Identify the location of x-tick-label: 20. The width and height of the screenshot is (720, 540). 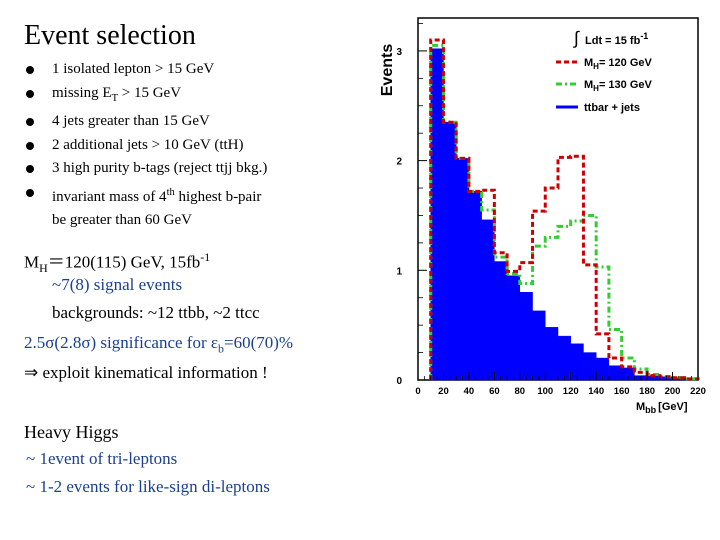
(443, 391).